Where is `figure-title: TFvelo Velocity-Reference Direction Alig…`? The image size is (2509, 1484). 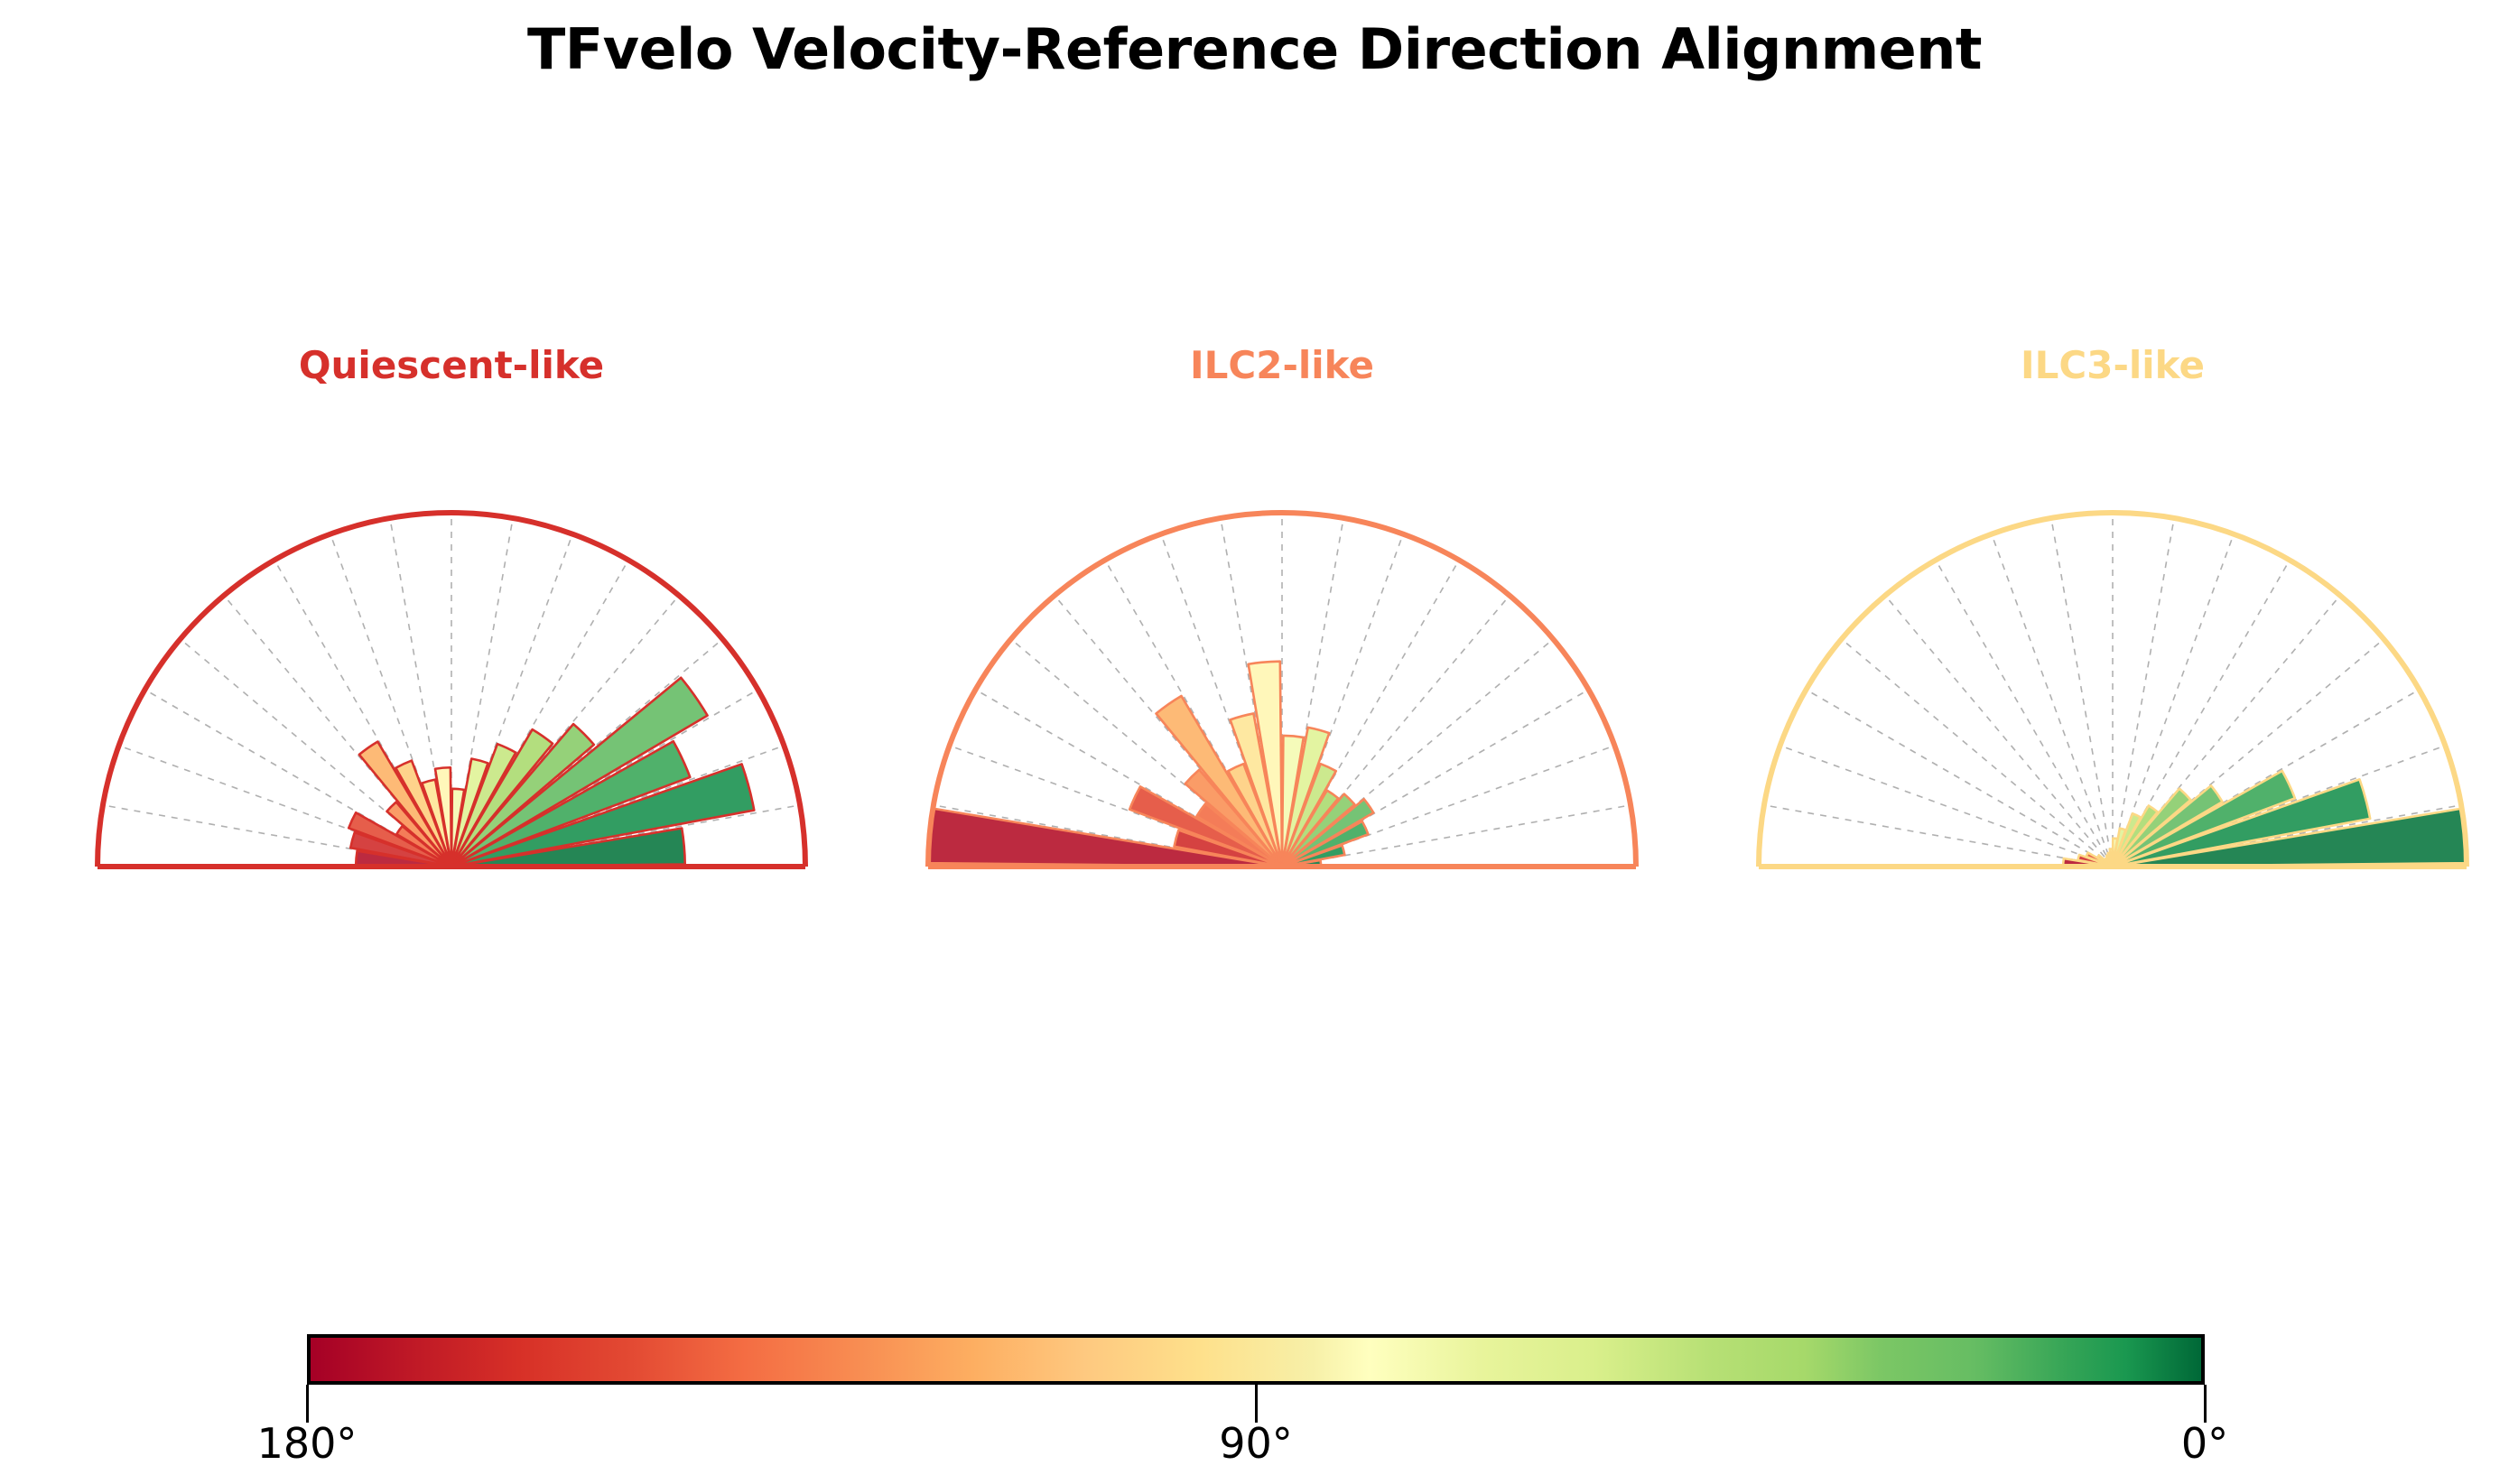 figure-title: TFvelo Velocity-Reference Direction Alig… is located at coordinates (1254, 49).